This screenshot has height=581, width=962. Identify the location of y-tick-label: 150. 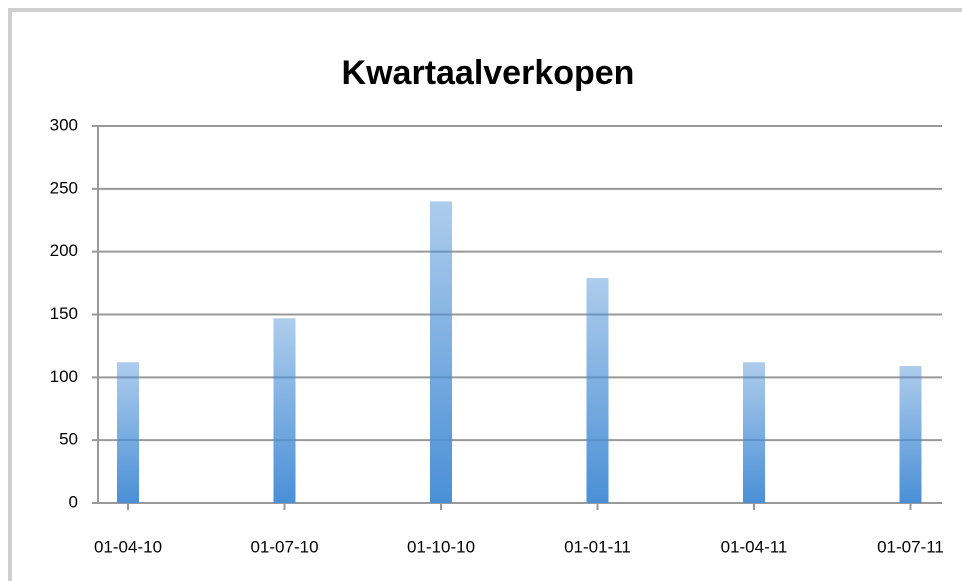
(64, 313).